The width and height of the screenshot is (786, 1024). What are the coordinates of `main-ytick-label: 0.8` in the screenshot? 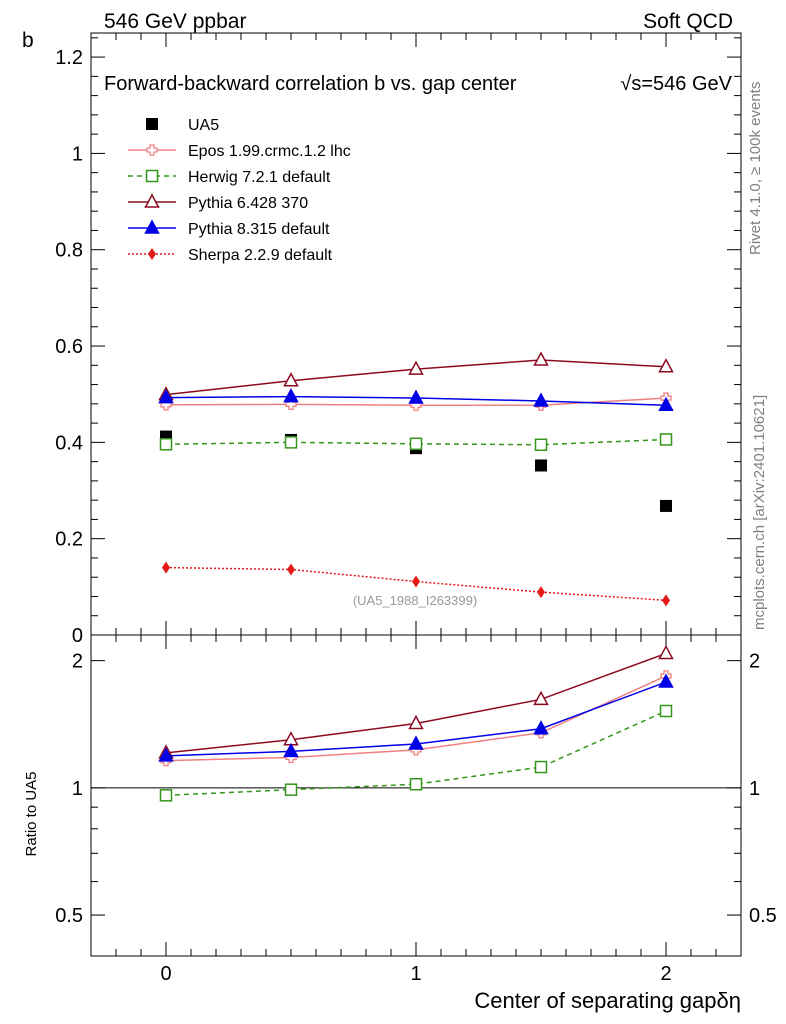 It's located at (69, 251).